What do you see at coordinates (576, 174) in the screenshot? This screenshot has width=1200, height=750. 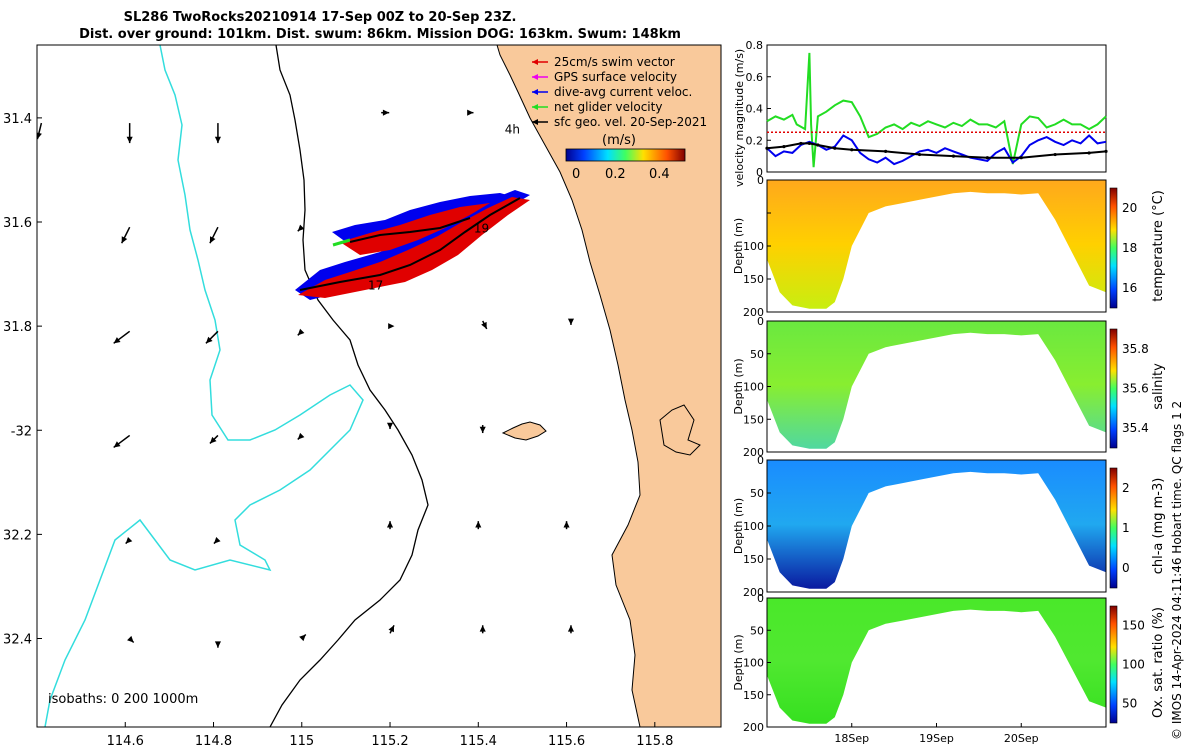 I see `colorbar-tick: 0` at bounding box center [576, 174].